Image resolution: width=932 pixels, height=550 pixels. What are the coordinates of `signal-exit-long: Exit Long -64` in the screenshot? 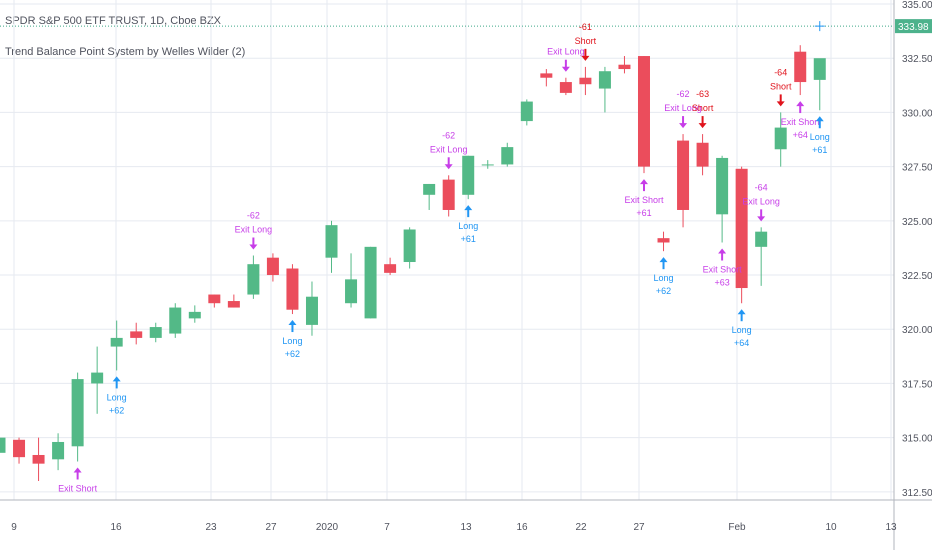 It's located at (761, 202).